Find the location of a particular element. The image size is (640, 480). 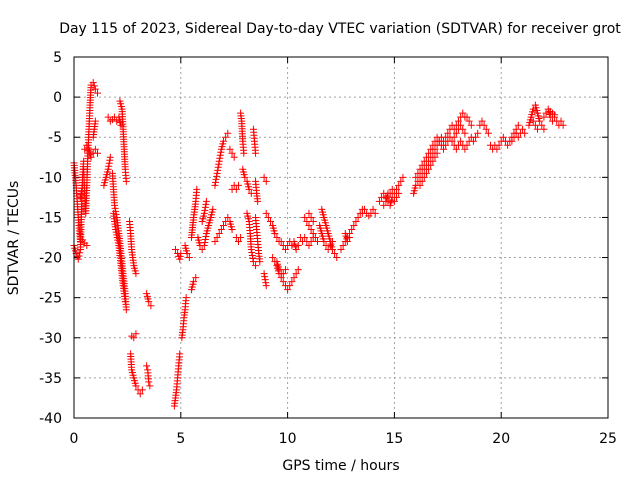

y-tick-label: -5 is located at coordinates (55, 138).